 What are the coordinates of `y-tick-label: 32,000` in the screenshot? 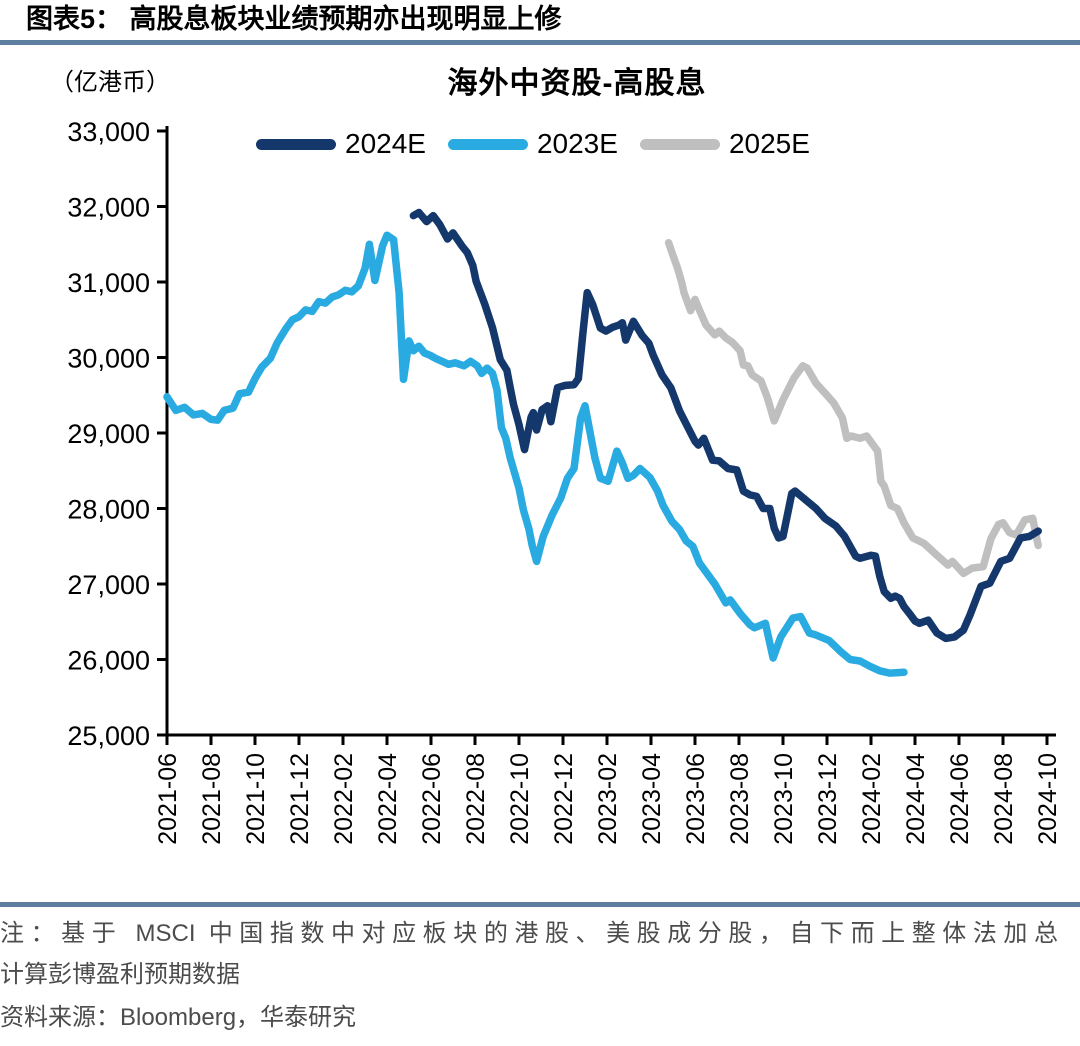 It's located at (108, 208).